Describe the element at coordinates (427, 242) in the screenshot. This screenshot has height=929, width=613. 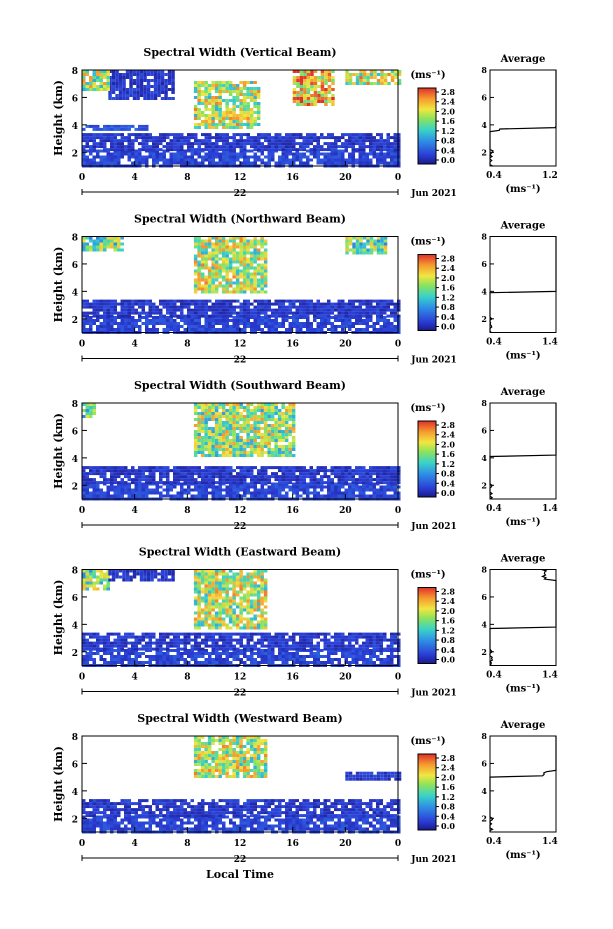
I see `colorbar-unit: (ms⁻¹)` at that location.